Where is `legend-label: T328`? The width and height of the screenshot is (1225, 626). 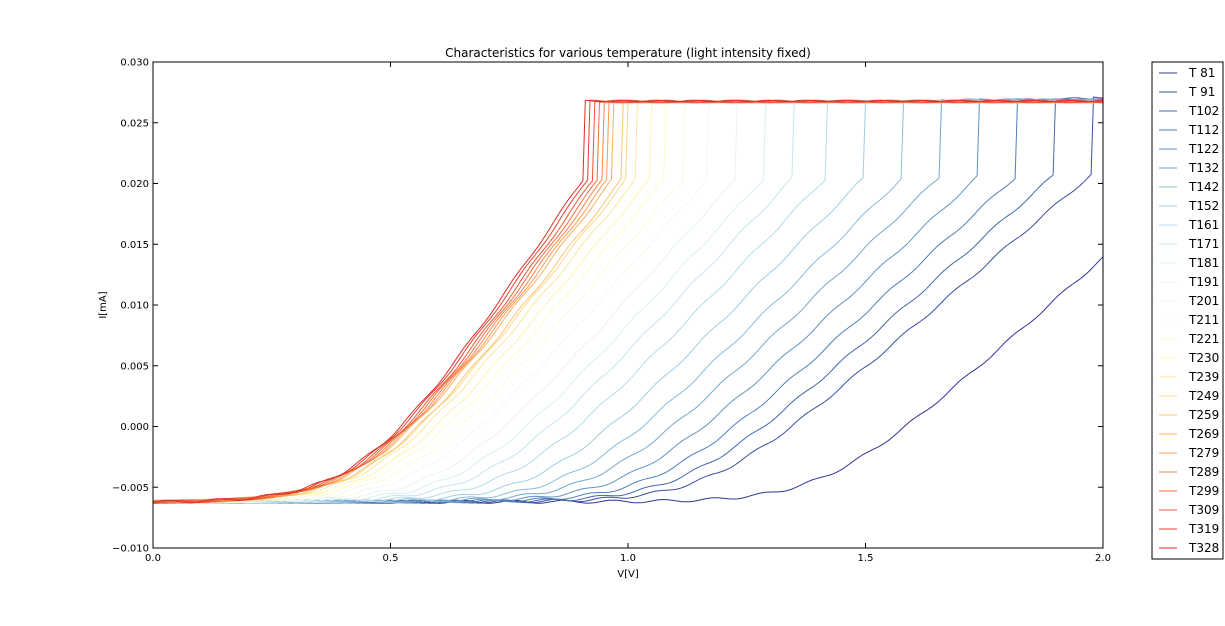 legend-label: T328 is located at coordinates (1203, 548).